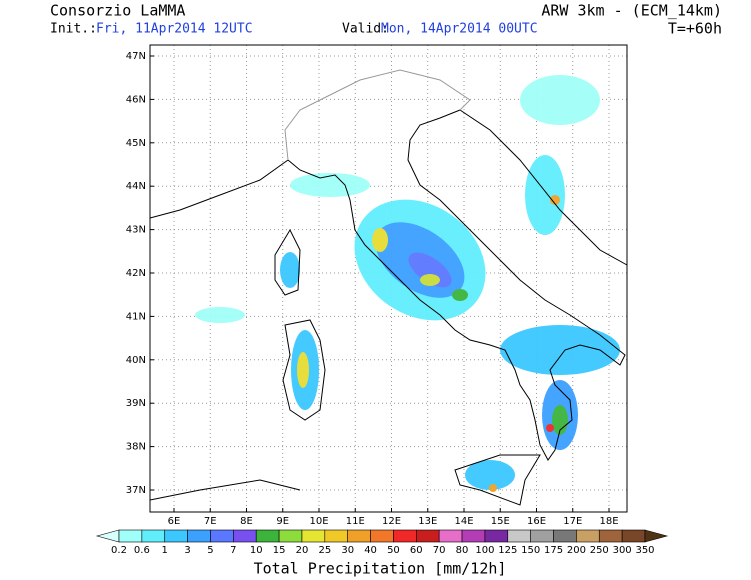  Describe the element at coordinates (427, 521) in the screenshot. I see `lon-label: 13E` at that location.